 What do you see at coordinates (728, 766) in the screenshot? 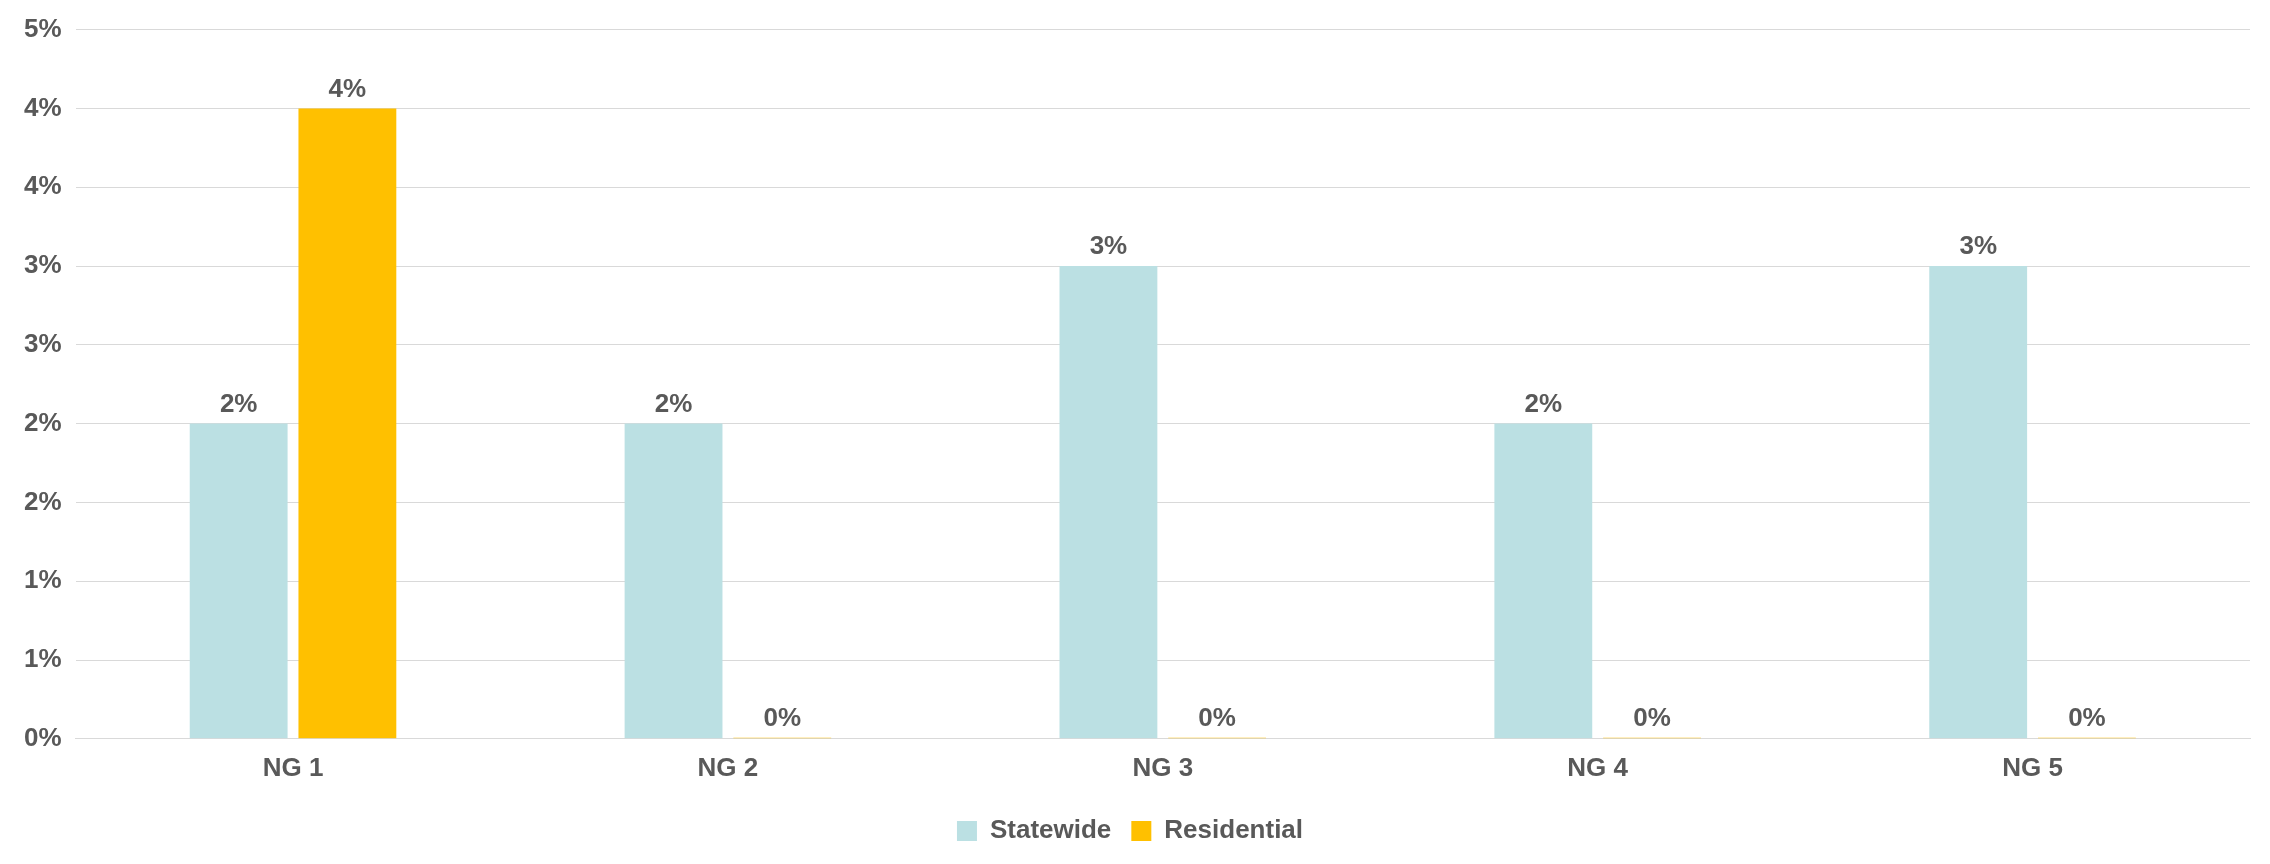
I see `x-tick-label: NG 2` at bounding box center [728, 766].